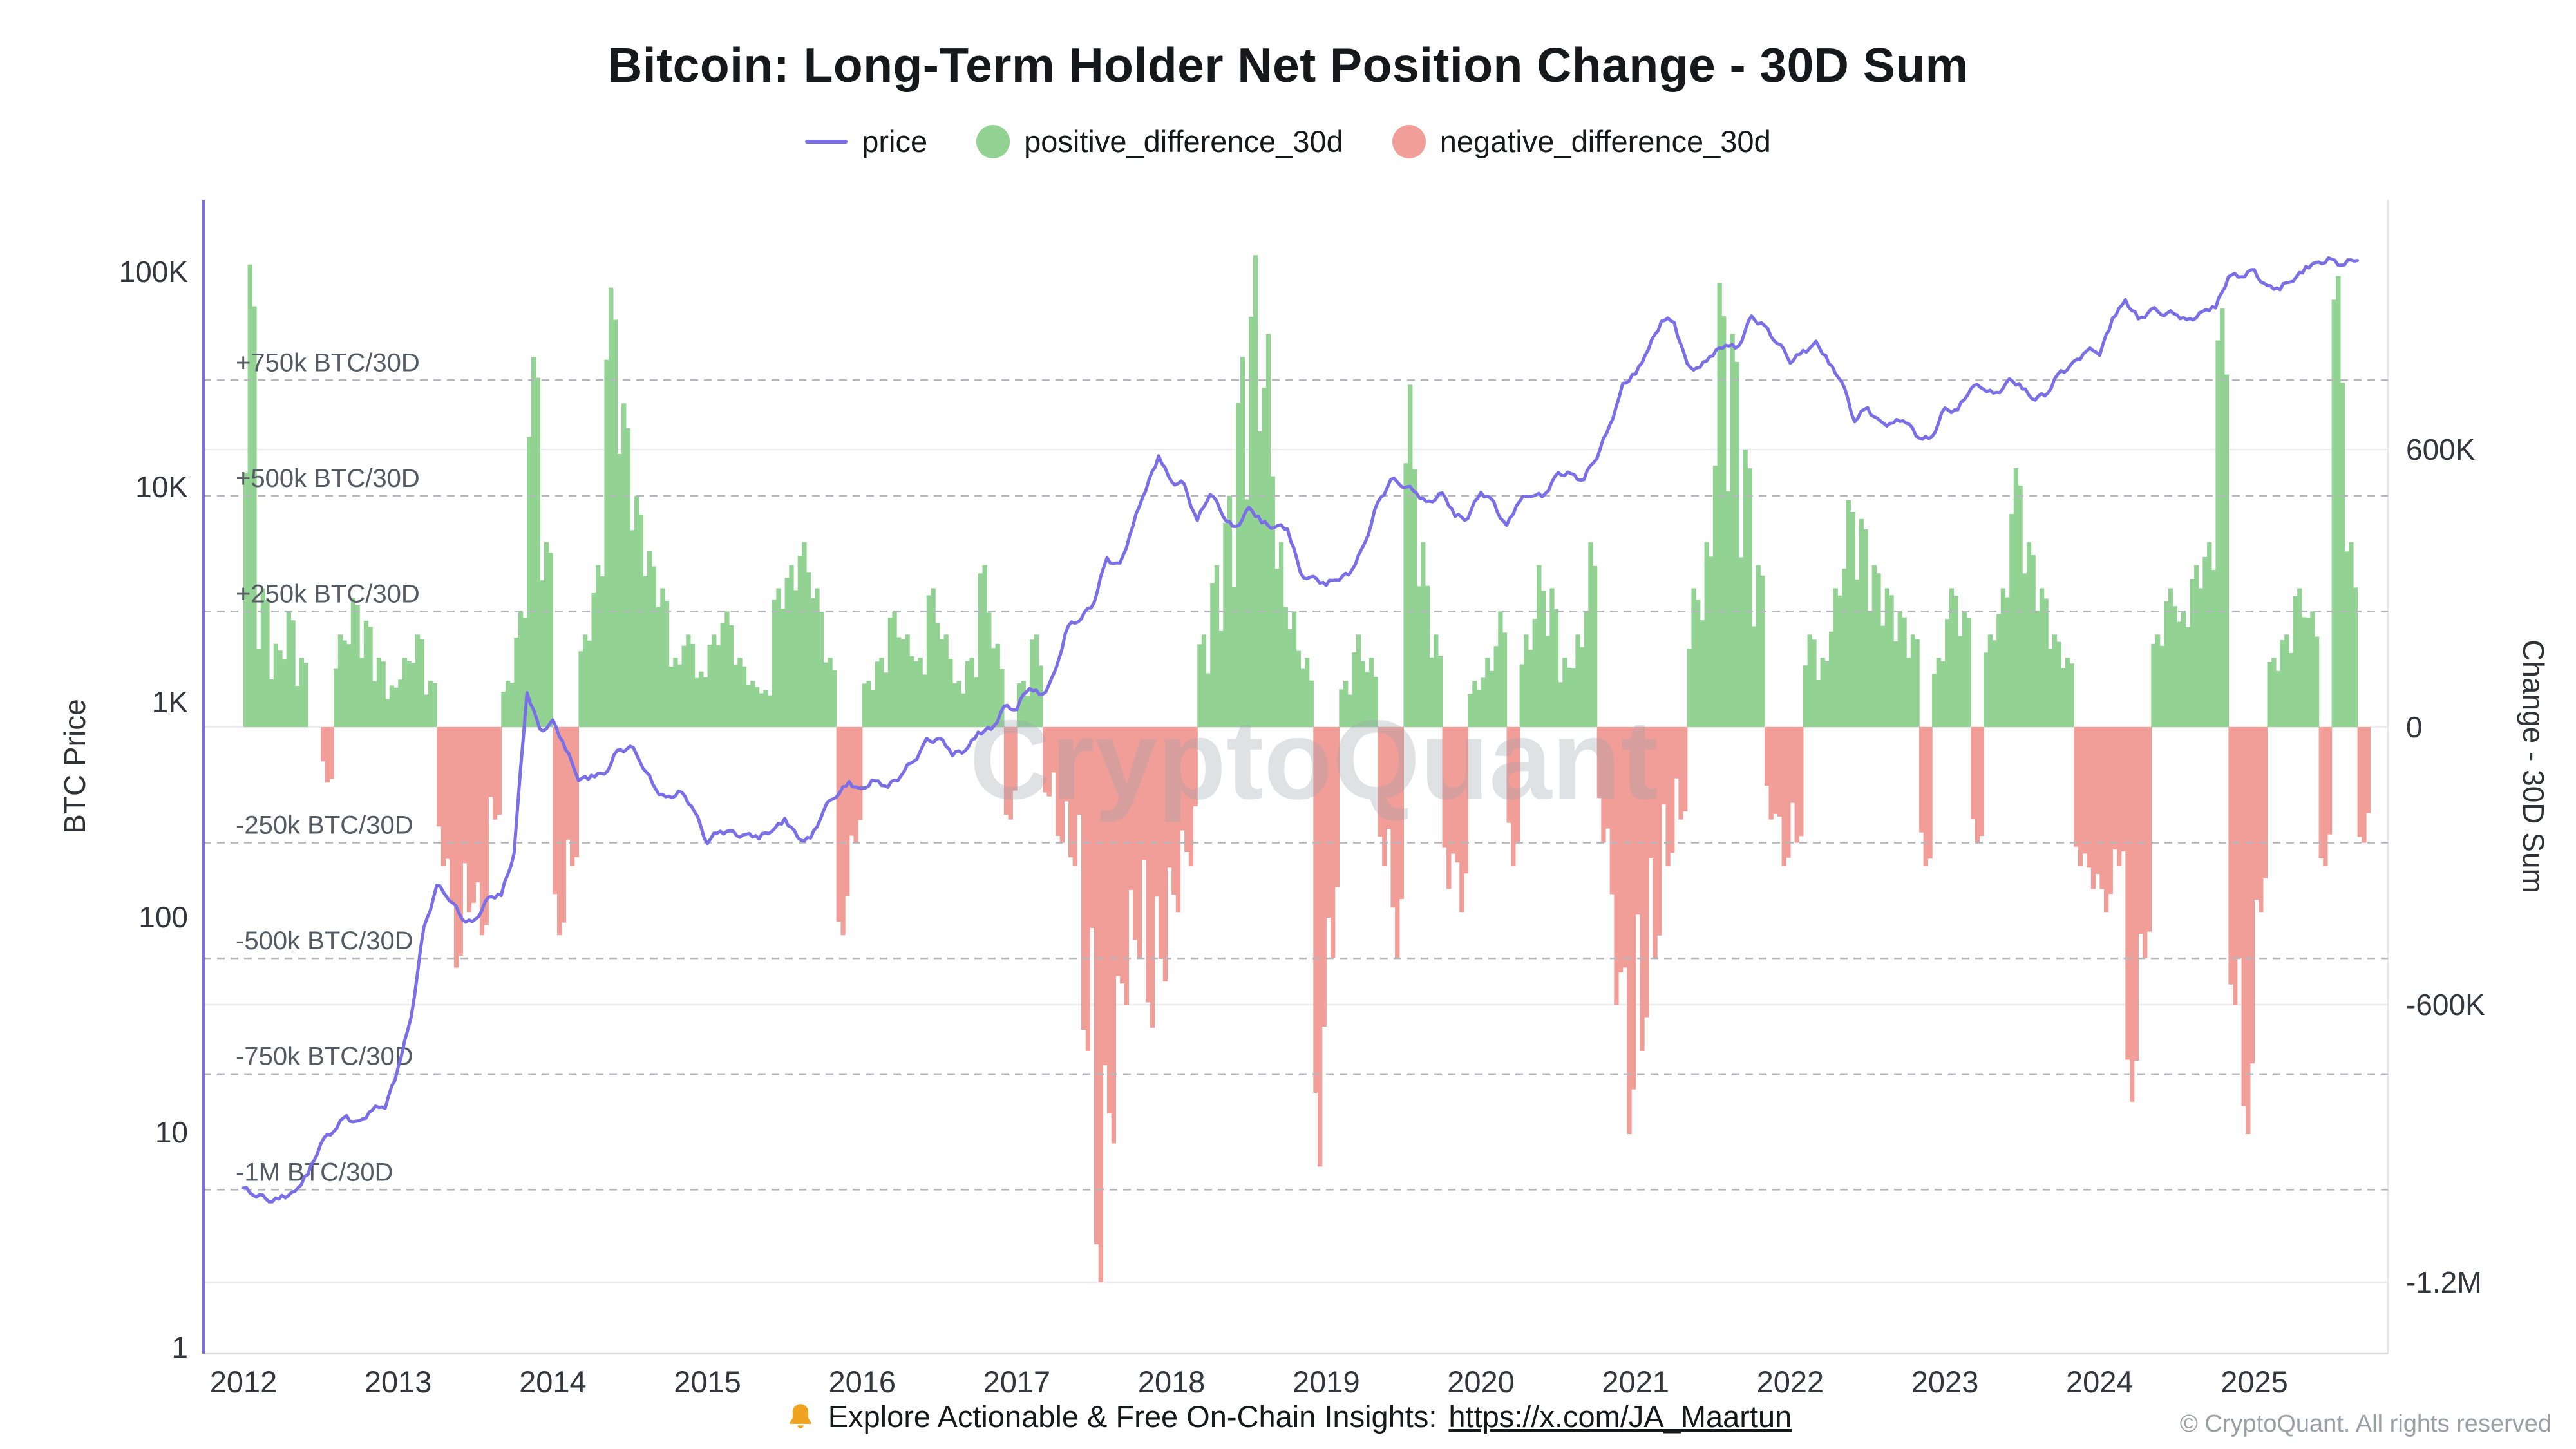 The width and height of the screenshot is (2576, 1449). What do you see at coordinates (801, 1417) in the screenshot?
I see `bell-icon` at bounding box center [801, 1417].